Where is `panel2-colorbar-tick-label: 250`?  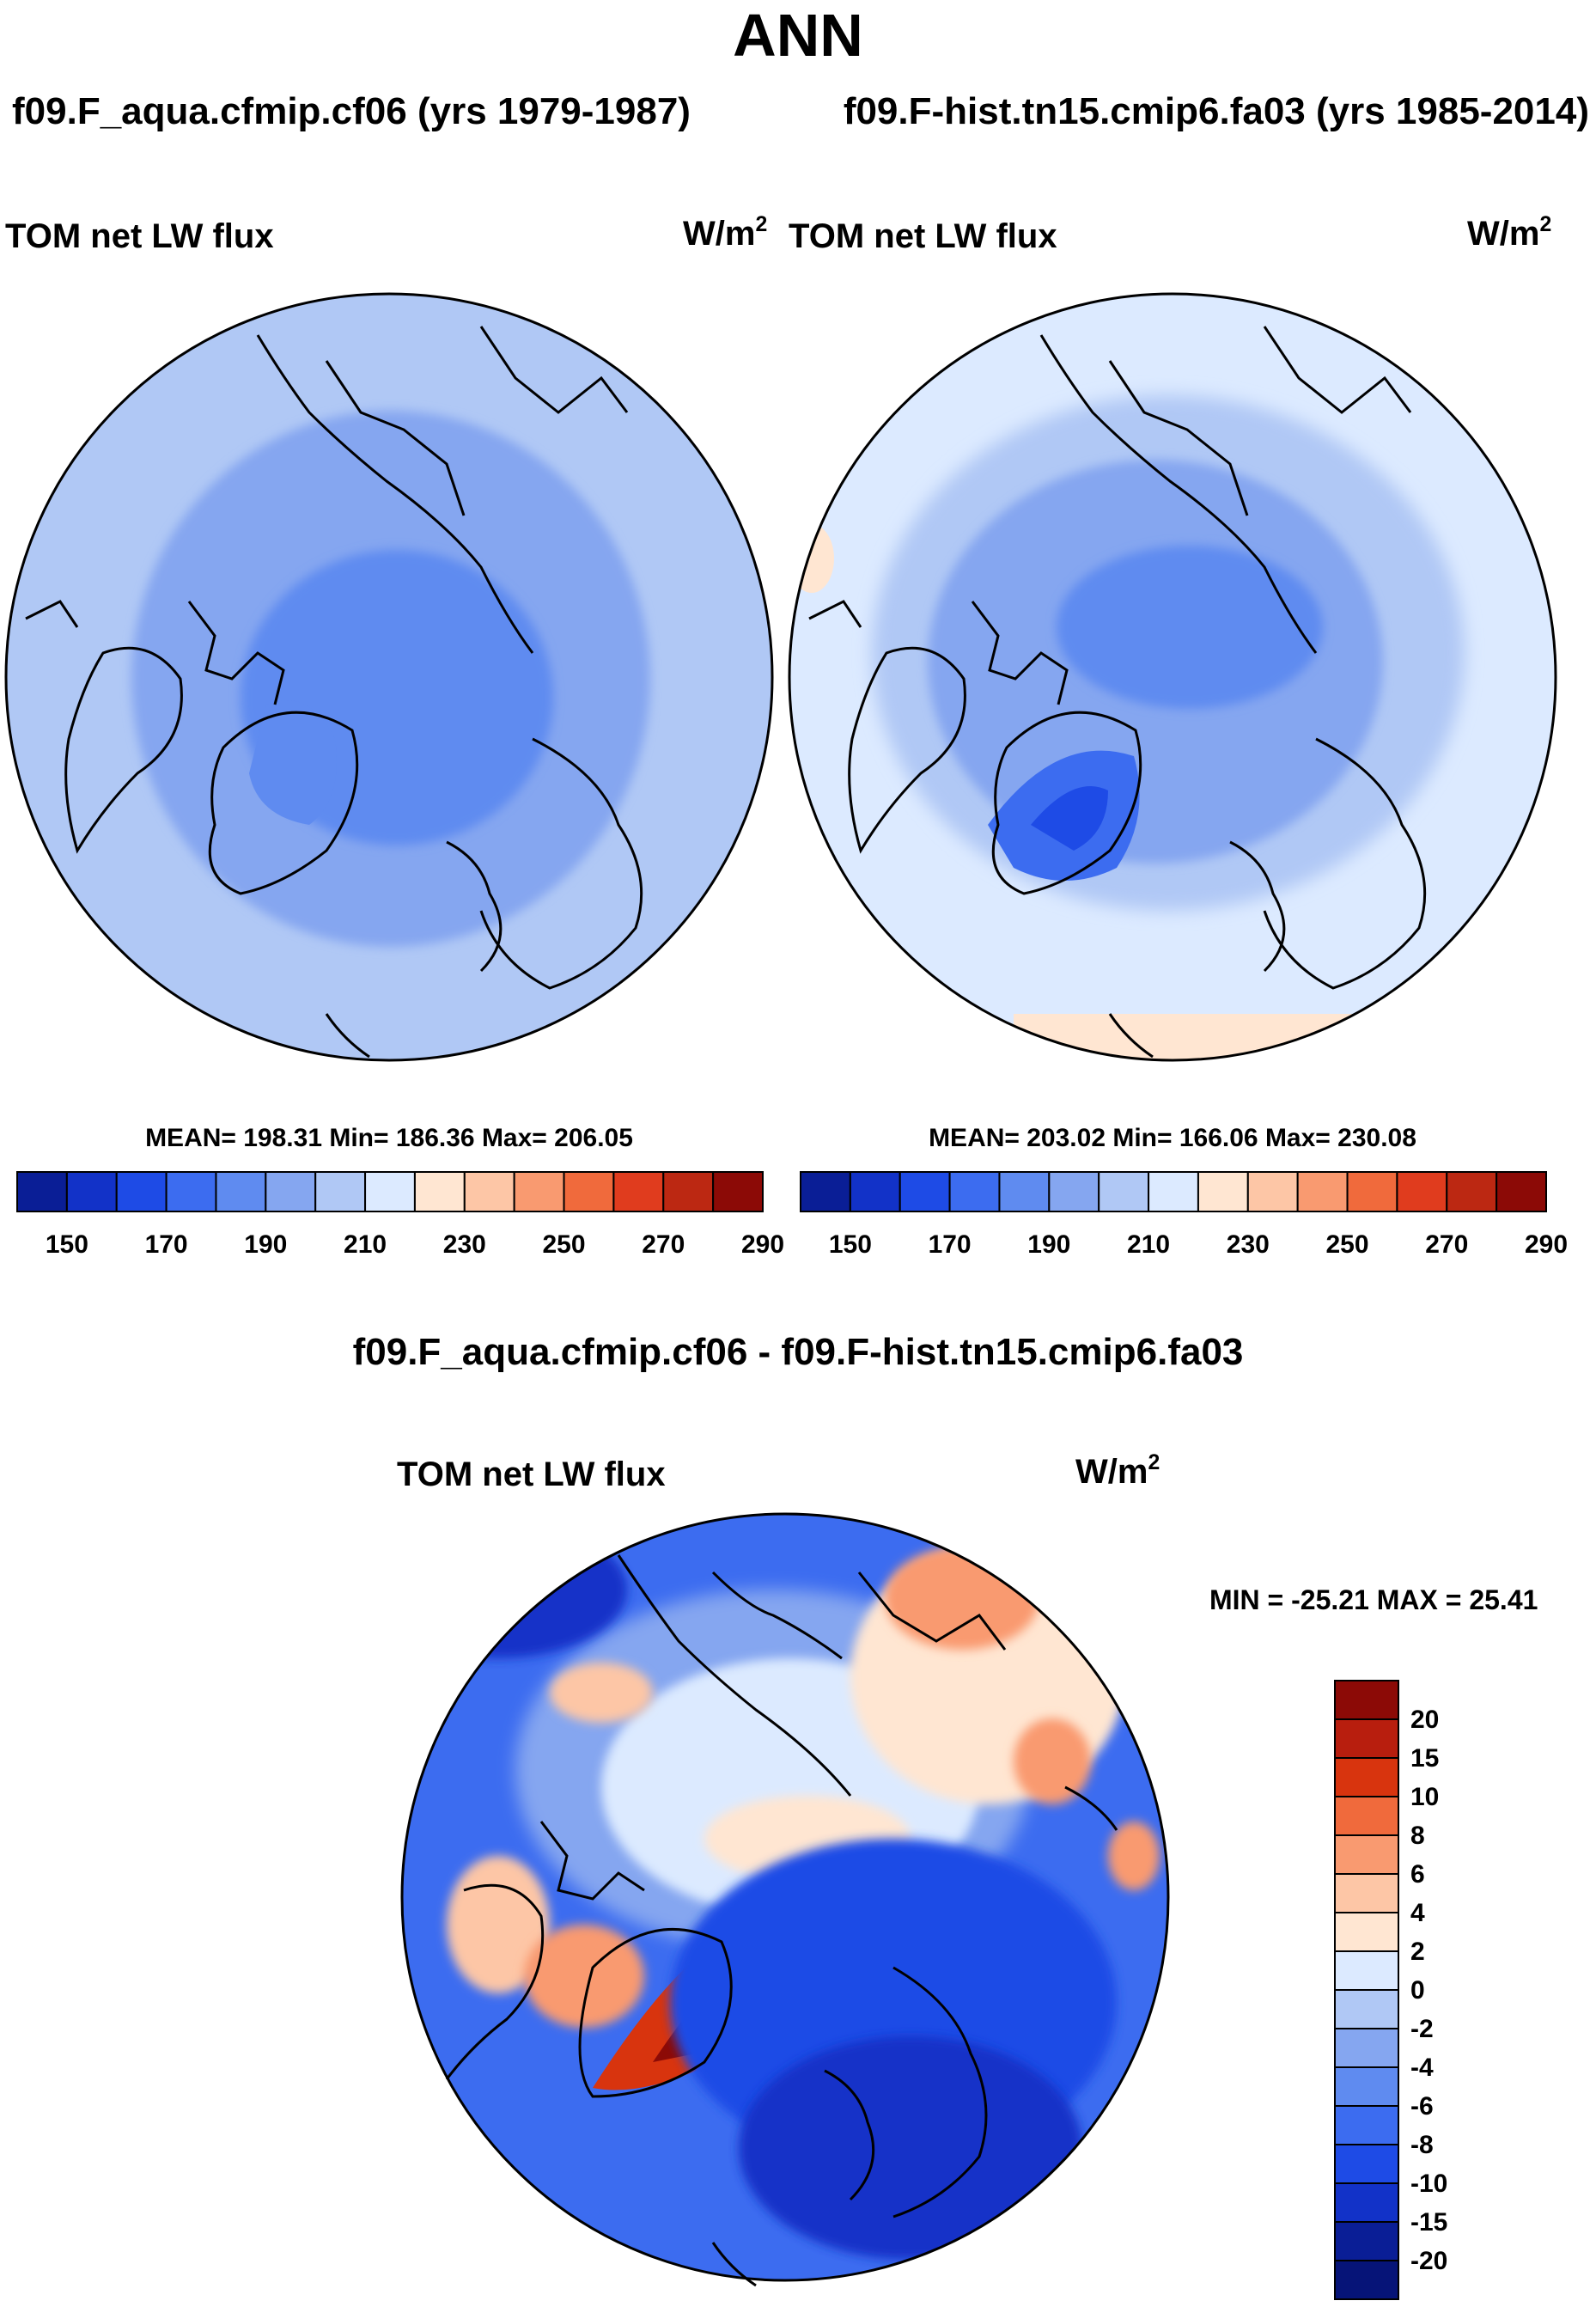
panel2-colorbar-tick-label: 250 is located at coordinates (1347, 1244).